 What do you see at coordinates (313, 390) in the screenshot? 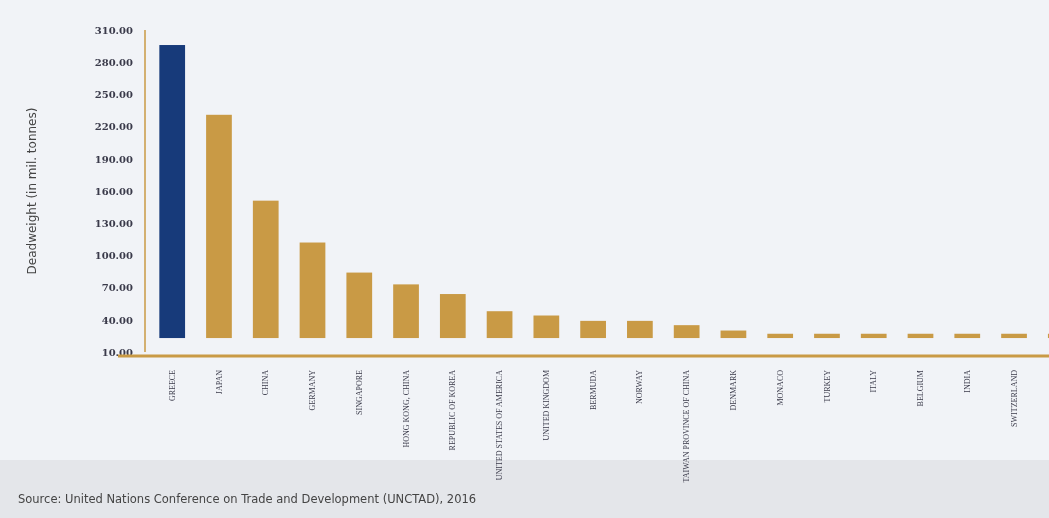
I see `x-tick-label: GERMANY` at bounding box center [313, 390].